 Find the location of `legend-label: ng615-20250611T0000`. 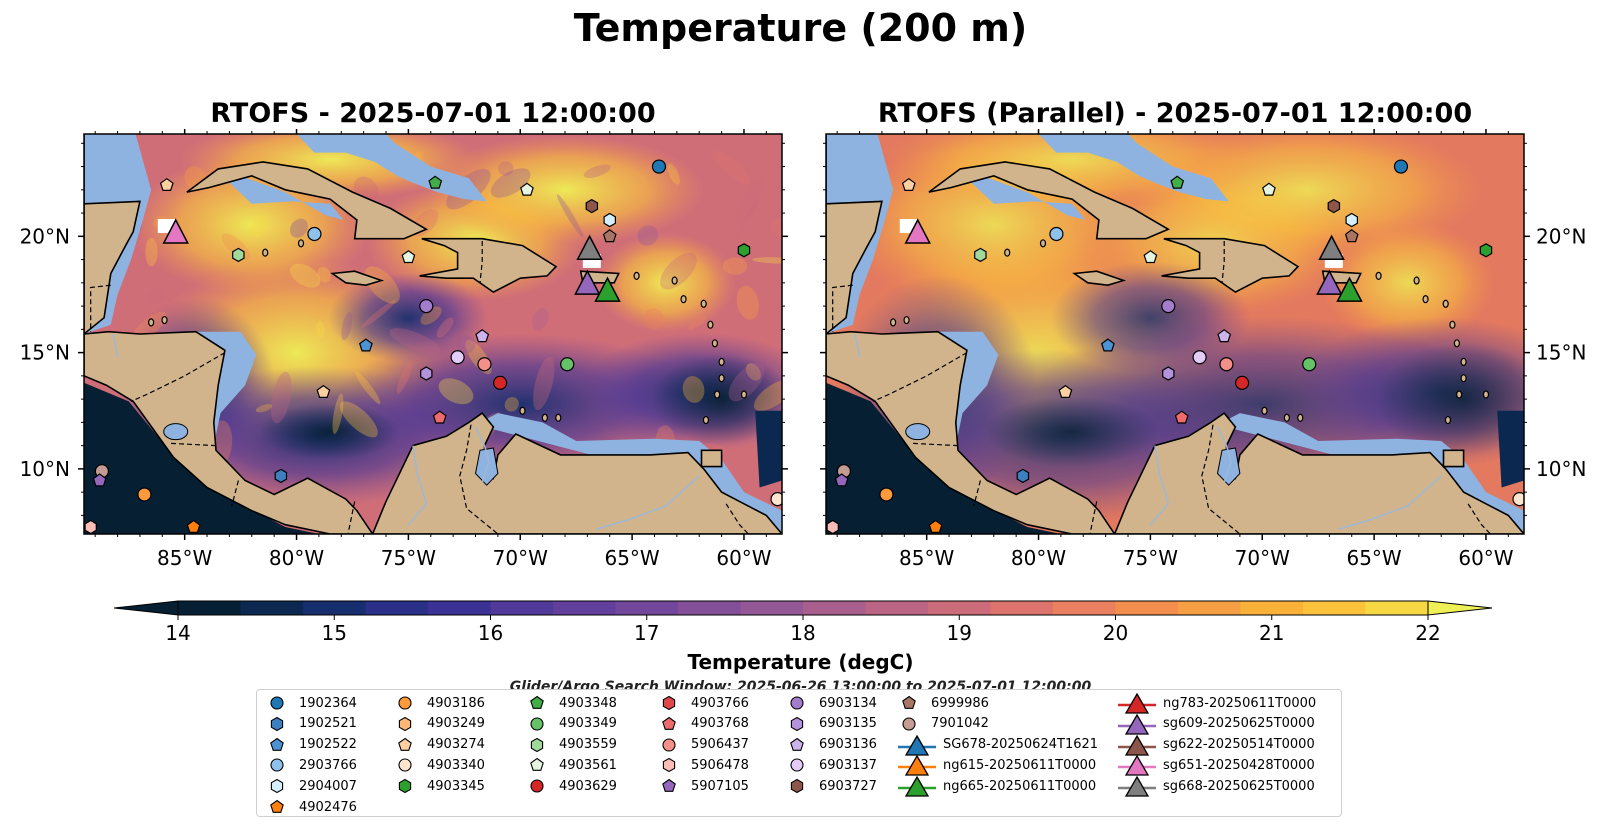

legend-label: ng615-20250611T0000 is located at coordinates (1020, 765).